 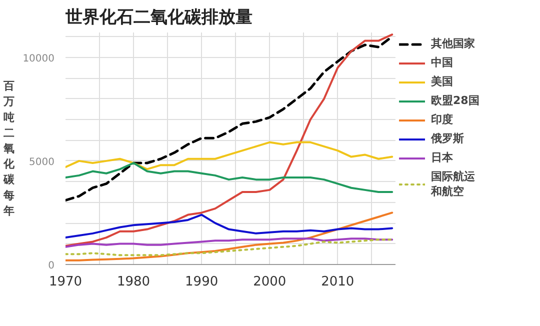 I want to click on chart-title: 世界化石二氧化碳排放量, so click(x=158, y=18).